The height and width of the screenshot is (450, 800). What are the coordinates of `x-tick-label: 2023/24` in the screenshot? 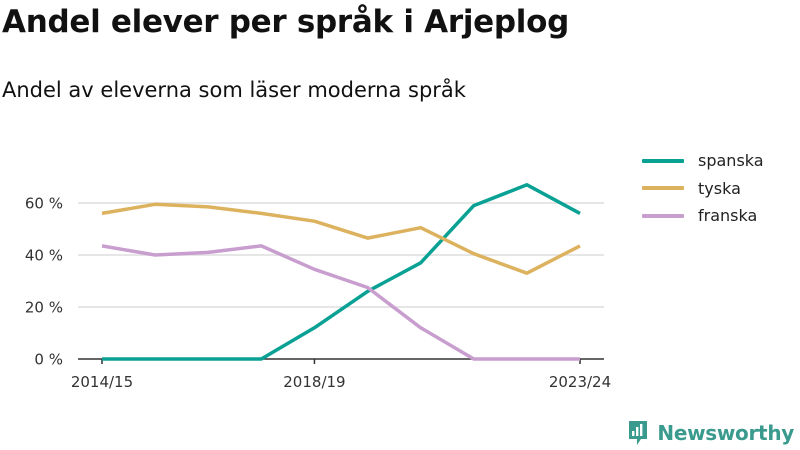 It's located at (580, 382).